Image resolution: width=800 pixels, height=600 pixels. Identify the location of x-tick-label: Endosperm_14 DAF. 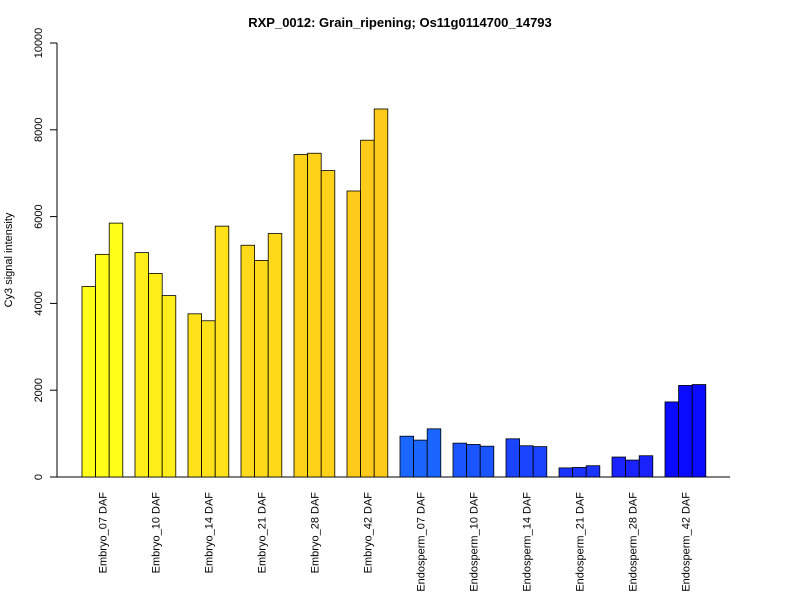
(527, 542).